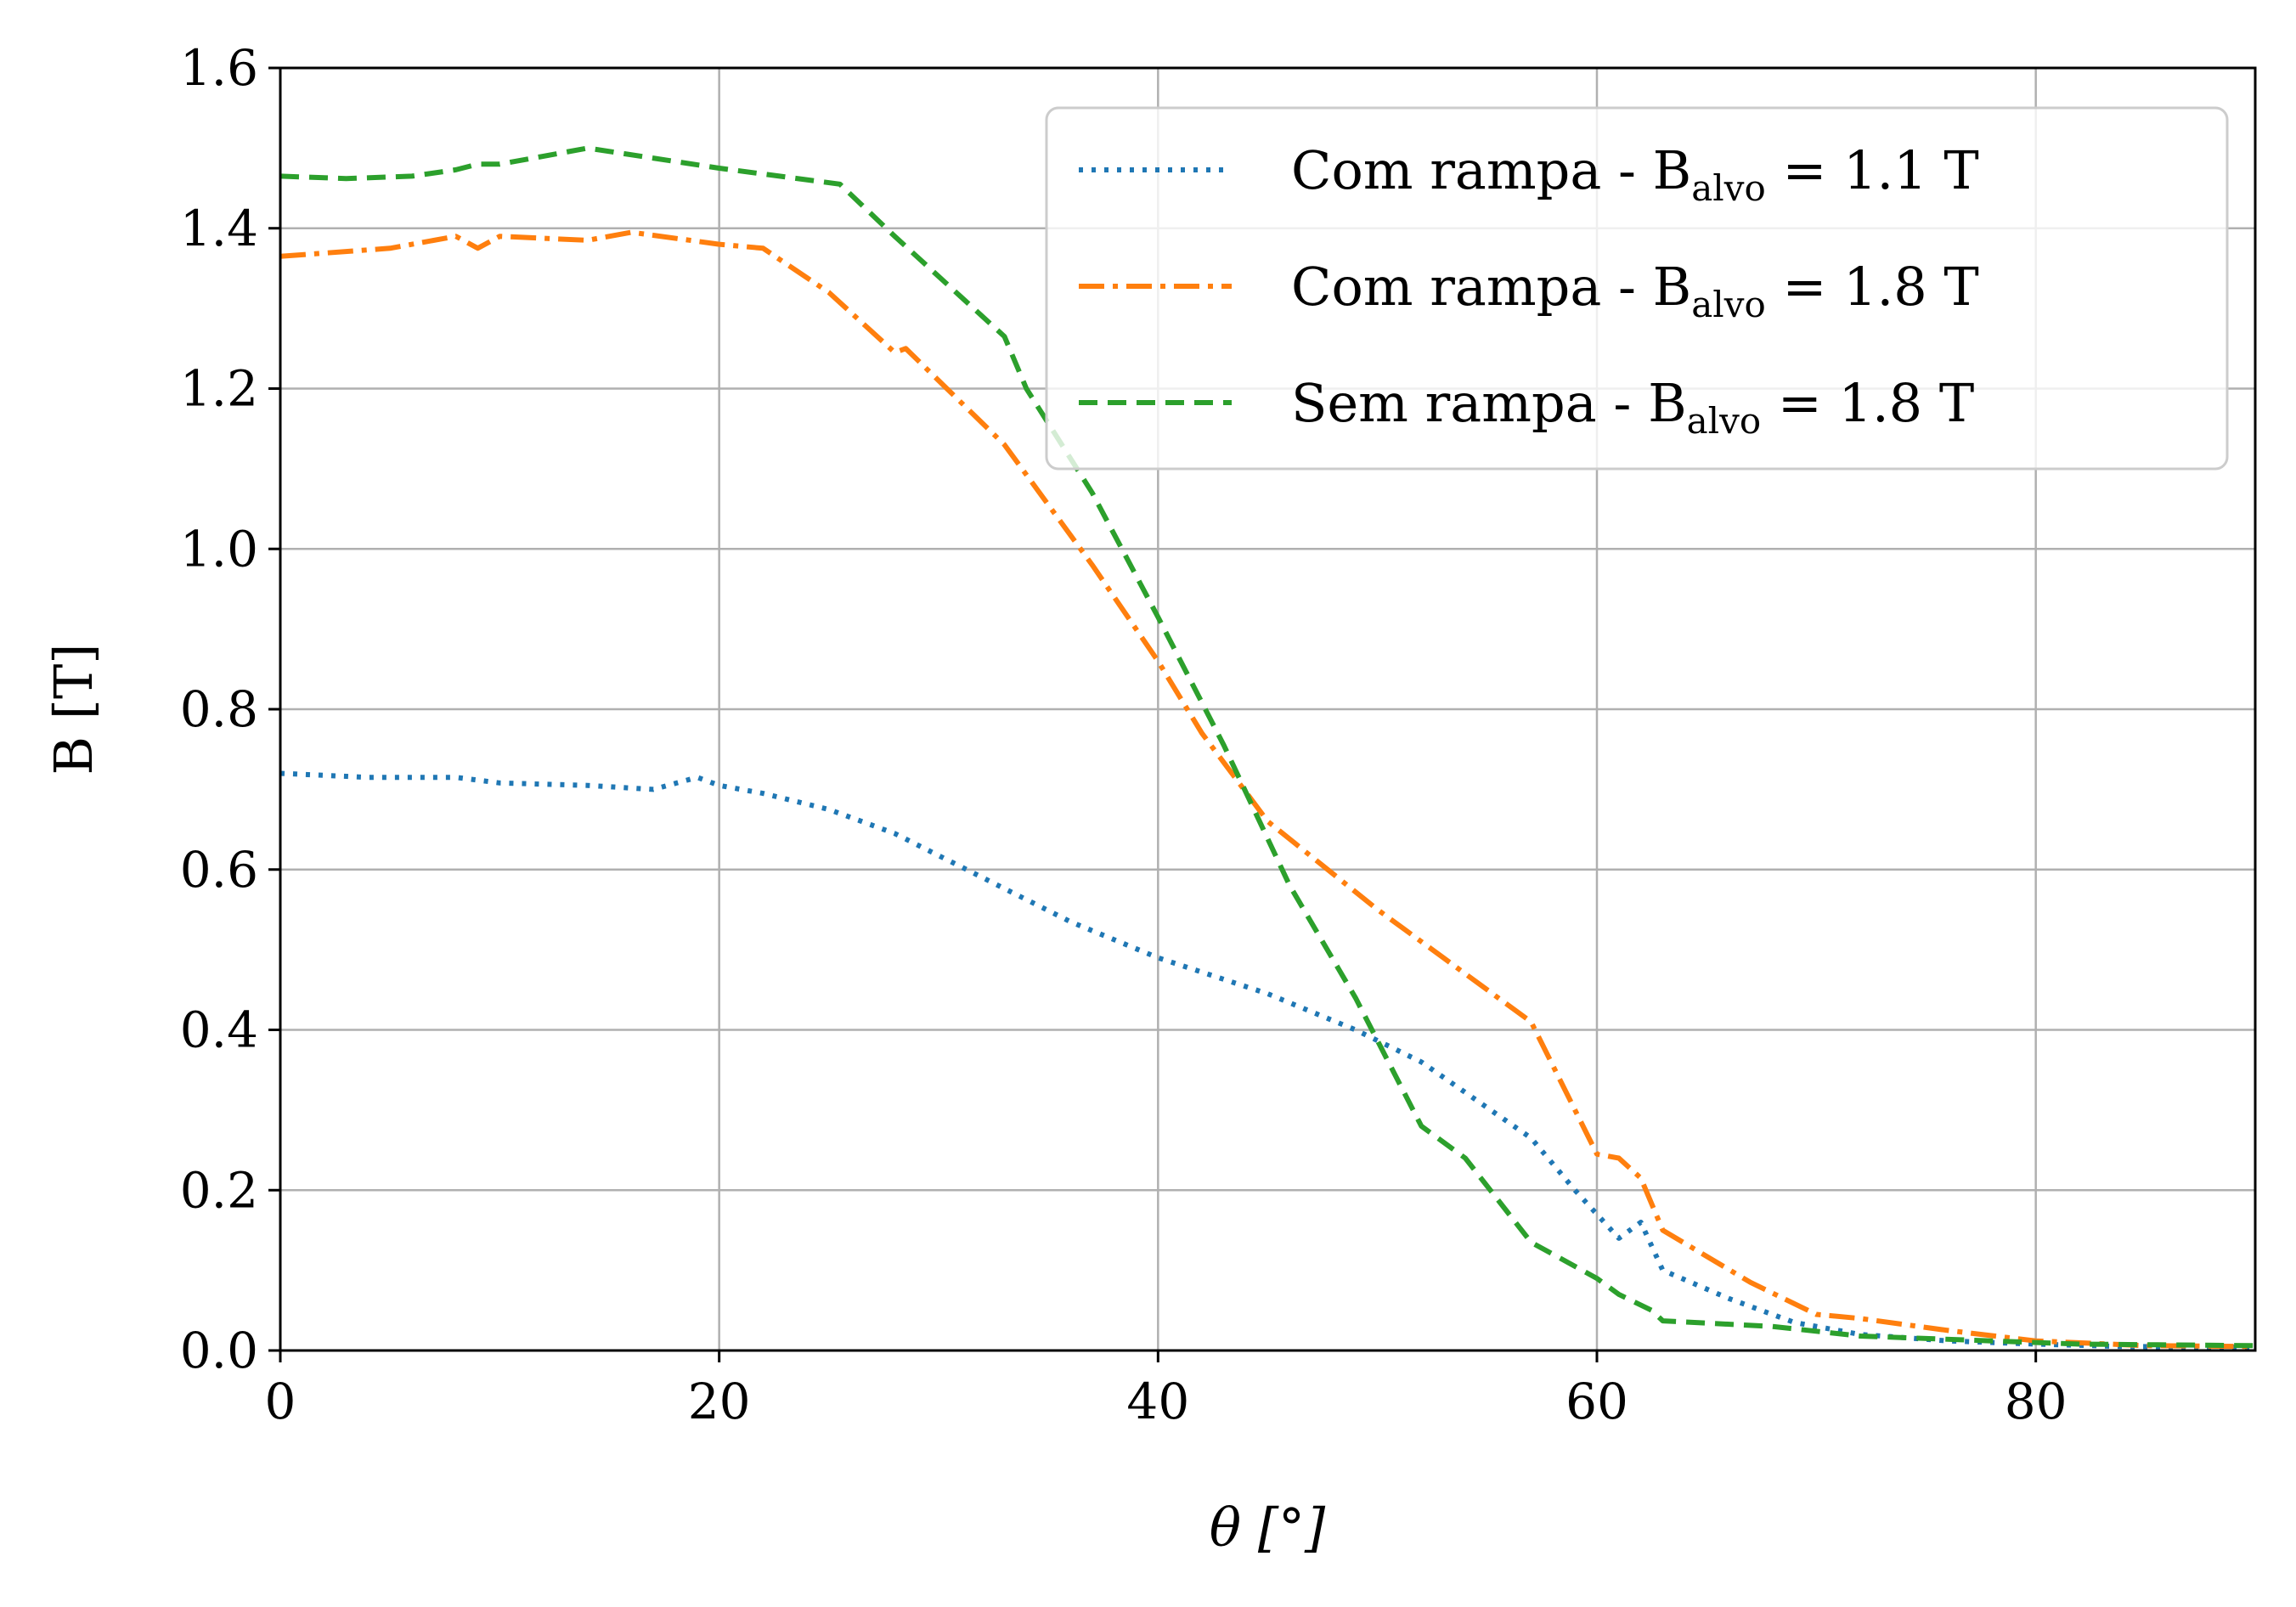  I want to click on y-tick-label: 0.8, so click(219, 709).